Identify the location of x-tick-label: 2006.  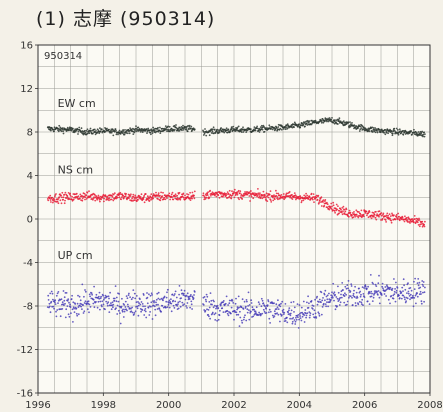
(364, 405).